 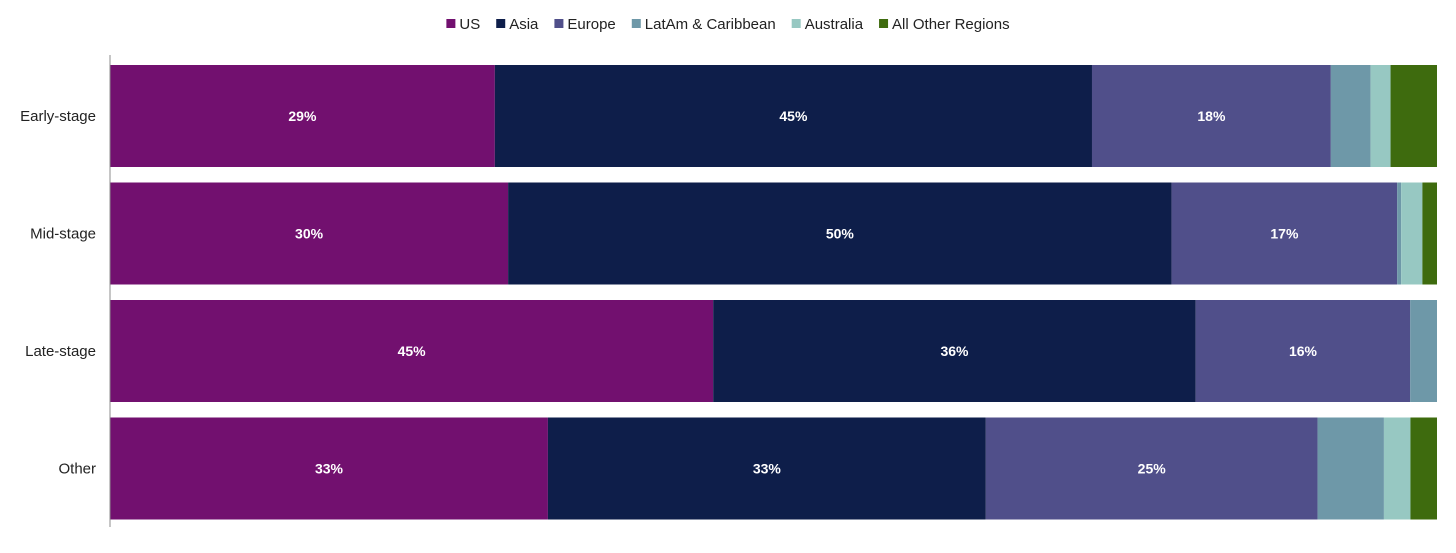 I want to click on bar-segment-early-stage-all-other-regions, so click(x=1413, y=116).